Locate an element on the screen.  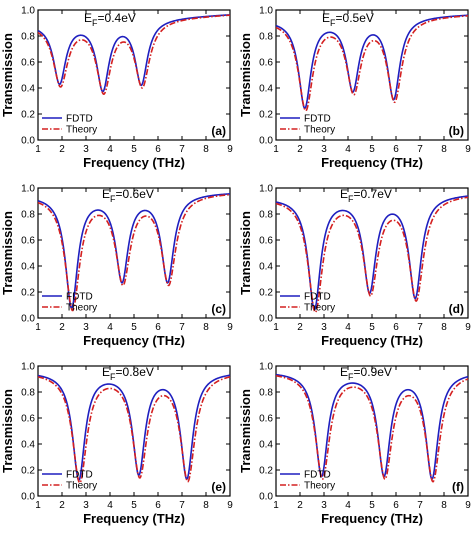
panel-tag: (a) is located at coordinates (218, 131).